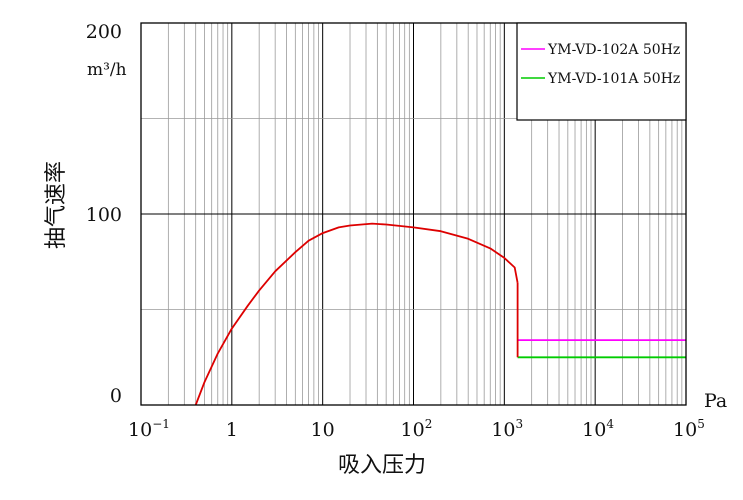  I want to click on y-tick-labels: 0 100 200, so click(104, 214).